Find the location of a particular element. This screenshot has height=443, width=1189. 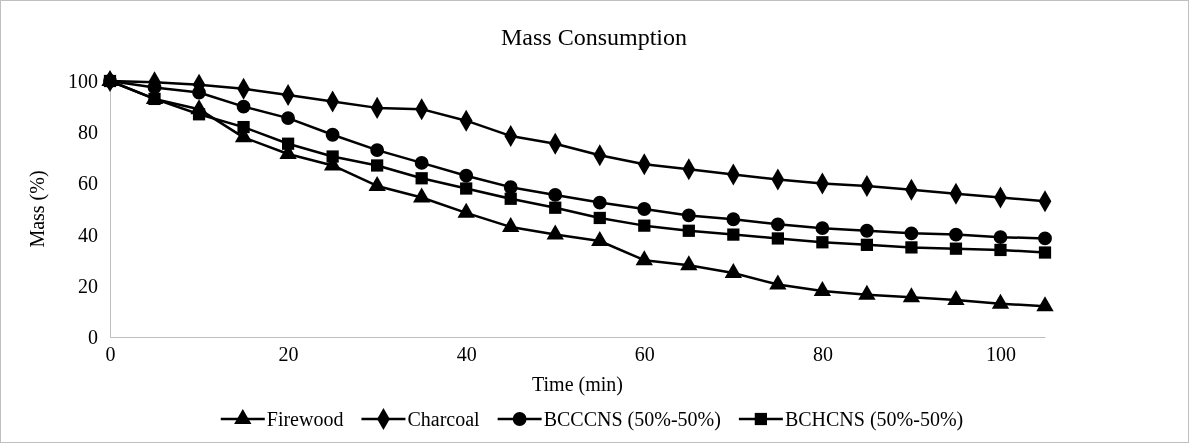

chart-title: Mass Consumption is located at coordinates (594, 37).